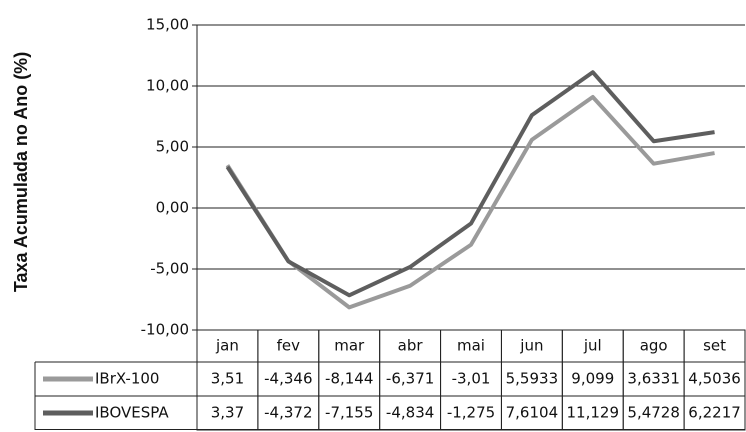 The width and height of the screenshot is (746, 432). I want to click on table-value: 3,37, so click(227, 413).